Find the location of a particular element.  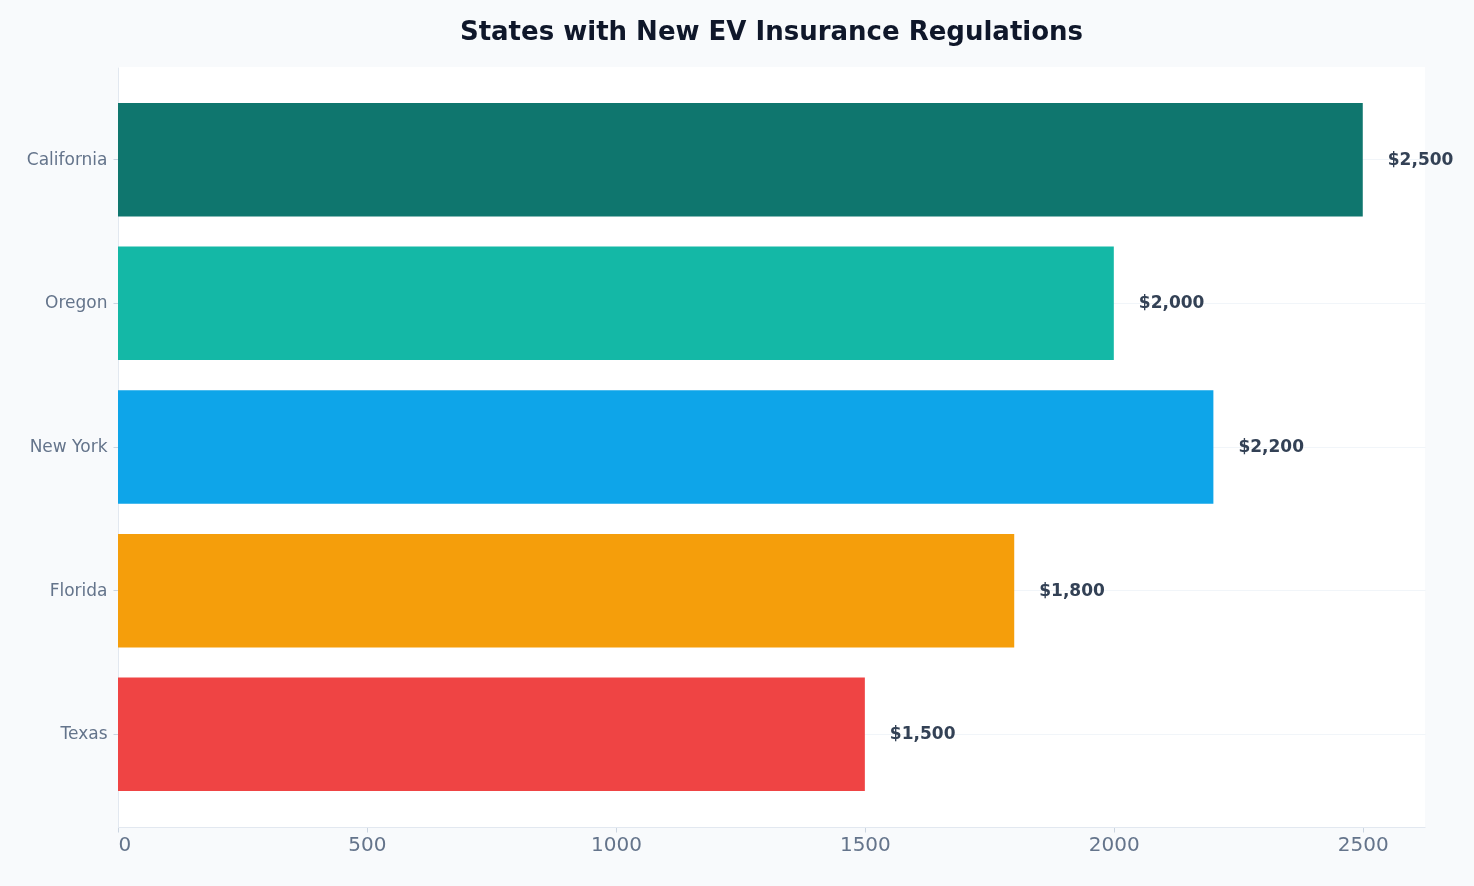

y-tick-label: New York is located at coordinates (68, 446).